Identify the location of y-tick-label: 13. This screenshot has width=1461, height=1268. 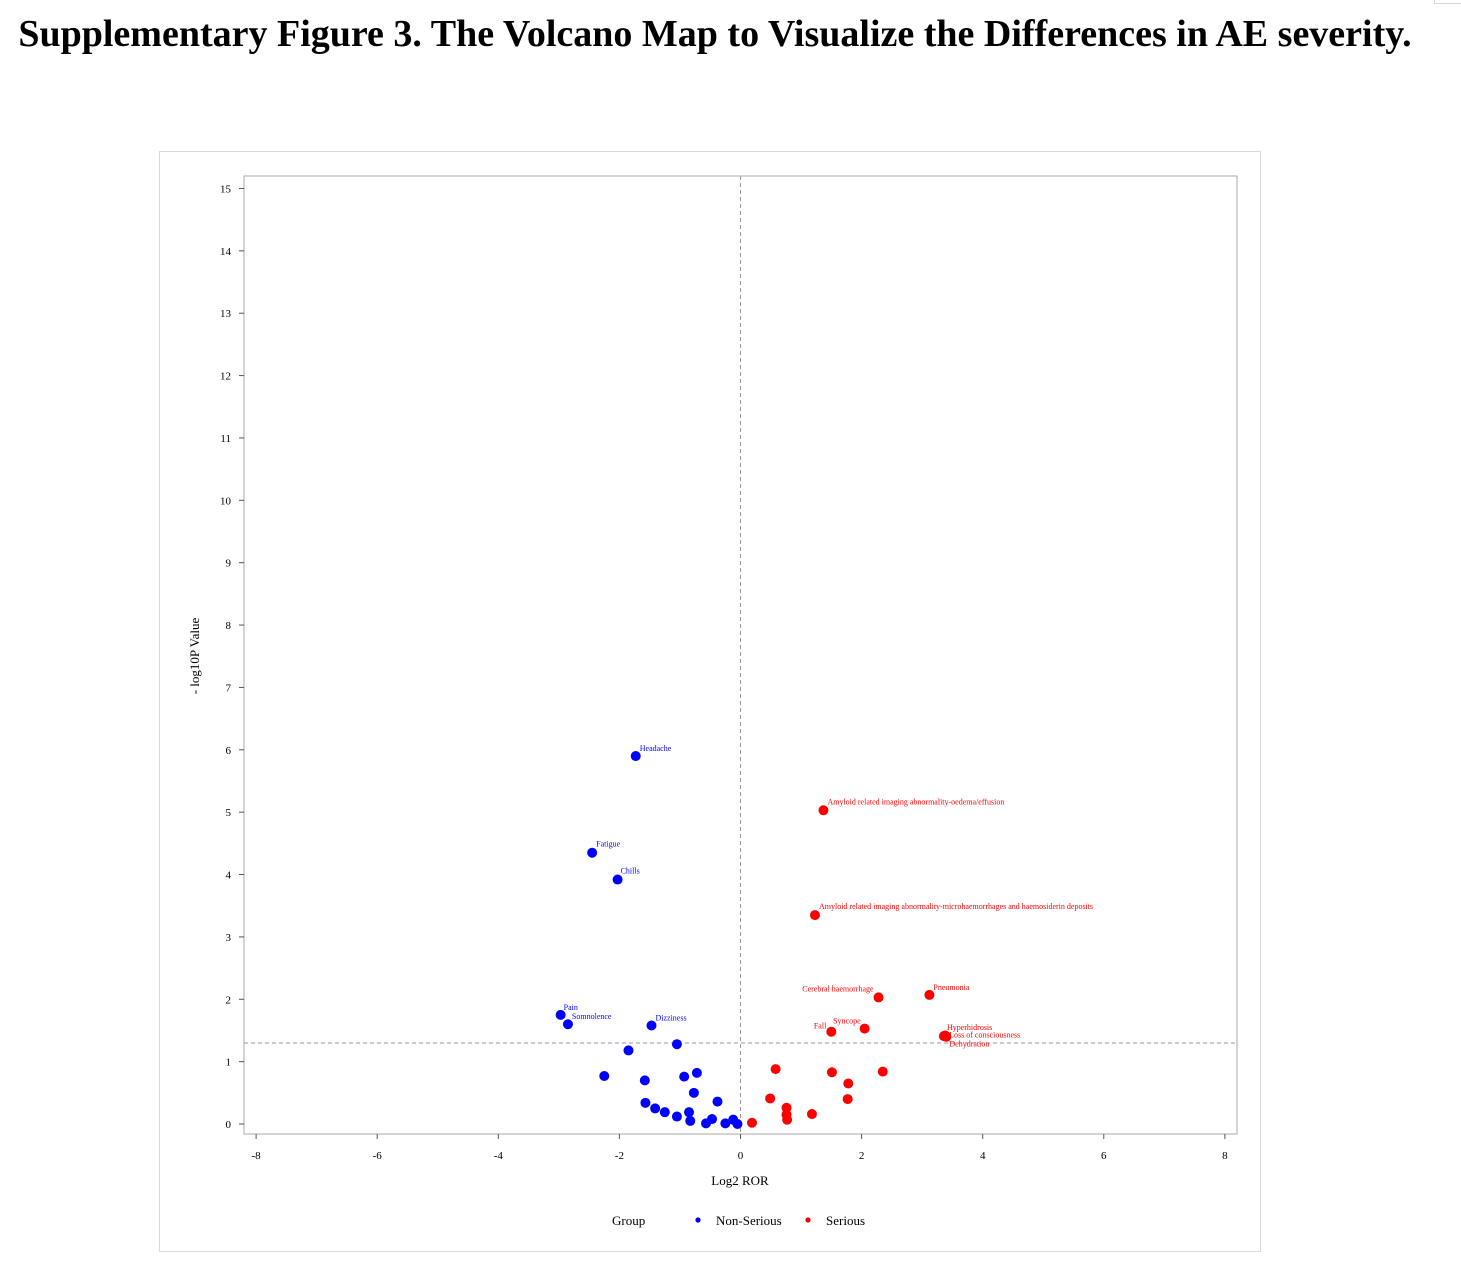
(226, 314).